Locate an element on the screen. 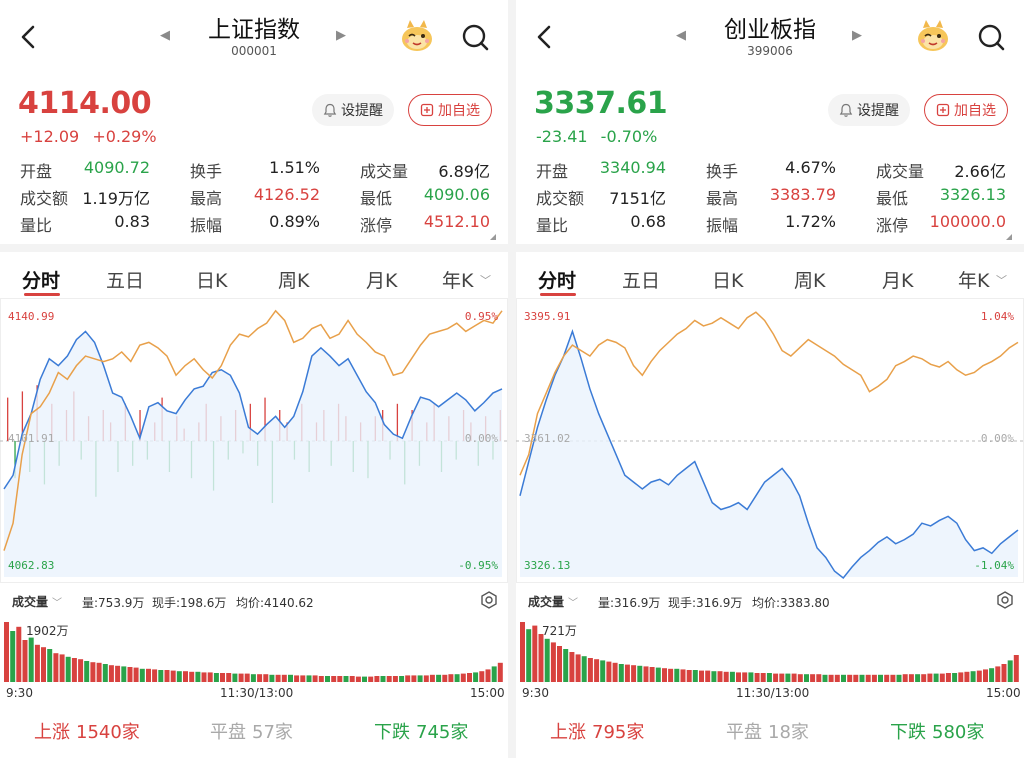  unchanged: 平盘 18家 is located at coordinates (767, 731).